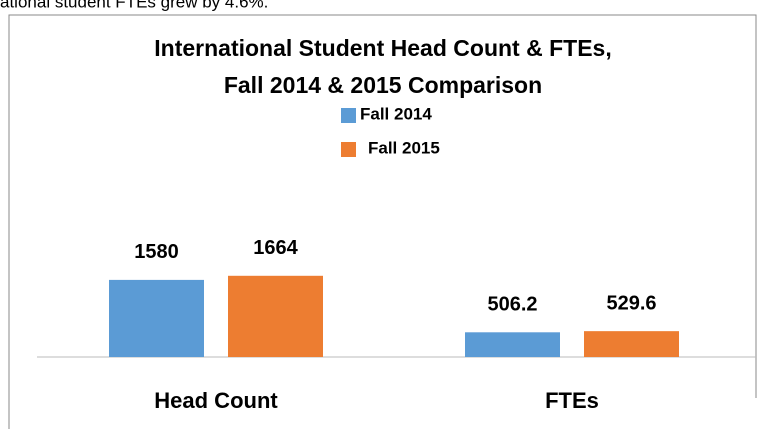  I want to click on data-label: 529.6, so click(631, 303).